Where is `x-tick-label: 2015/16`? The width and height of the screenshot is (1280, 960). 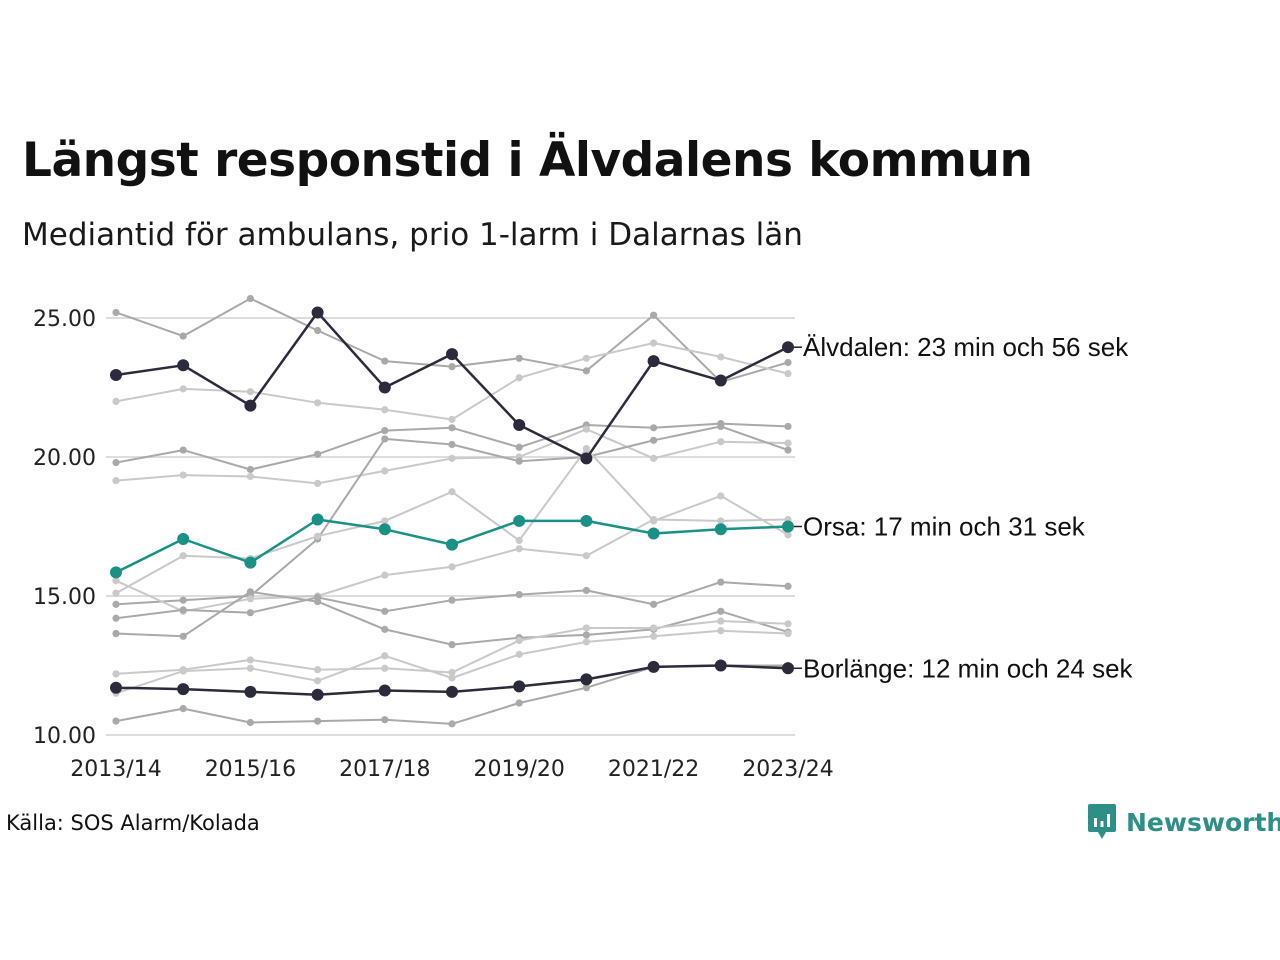 x-tick-label: 2015/16 is located at coordinates (250, 769).